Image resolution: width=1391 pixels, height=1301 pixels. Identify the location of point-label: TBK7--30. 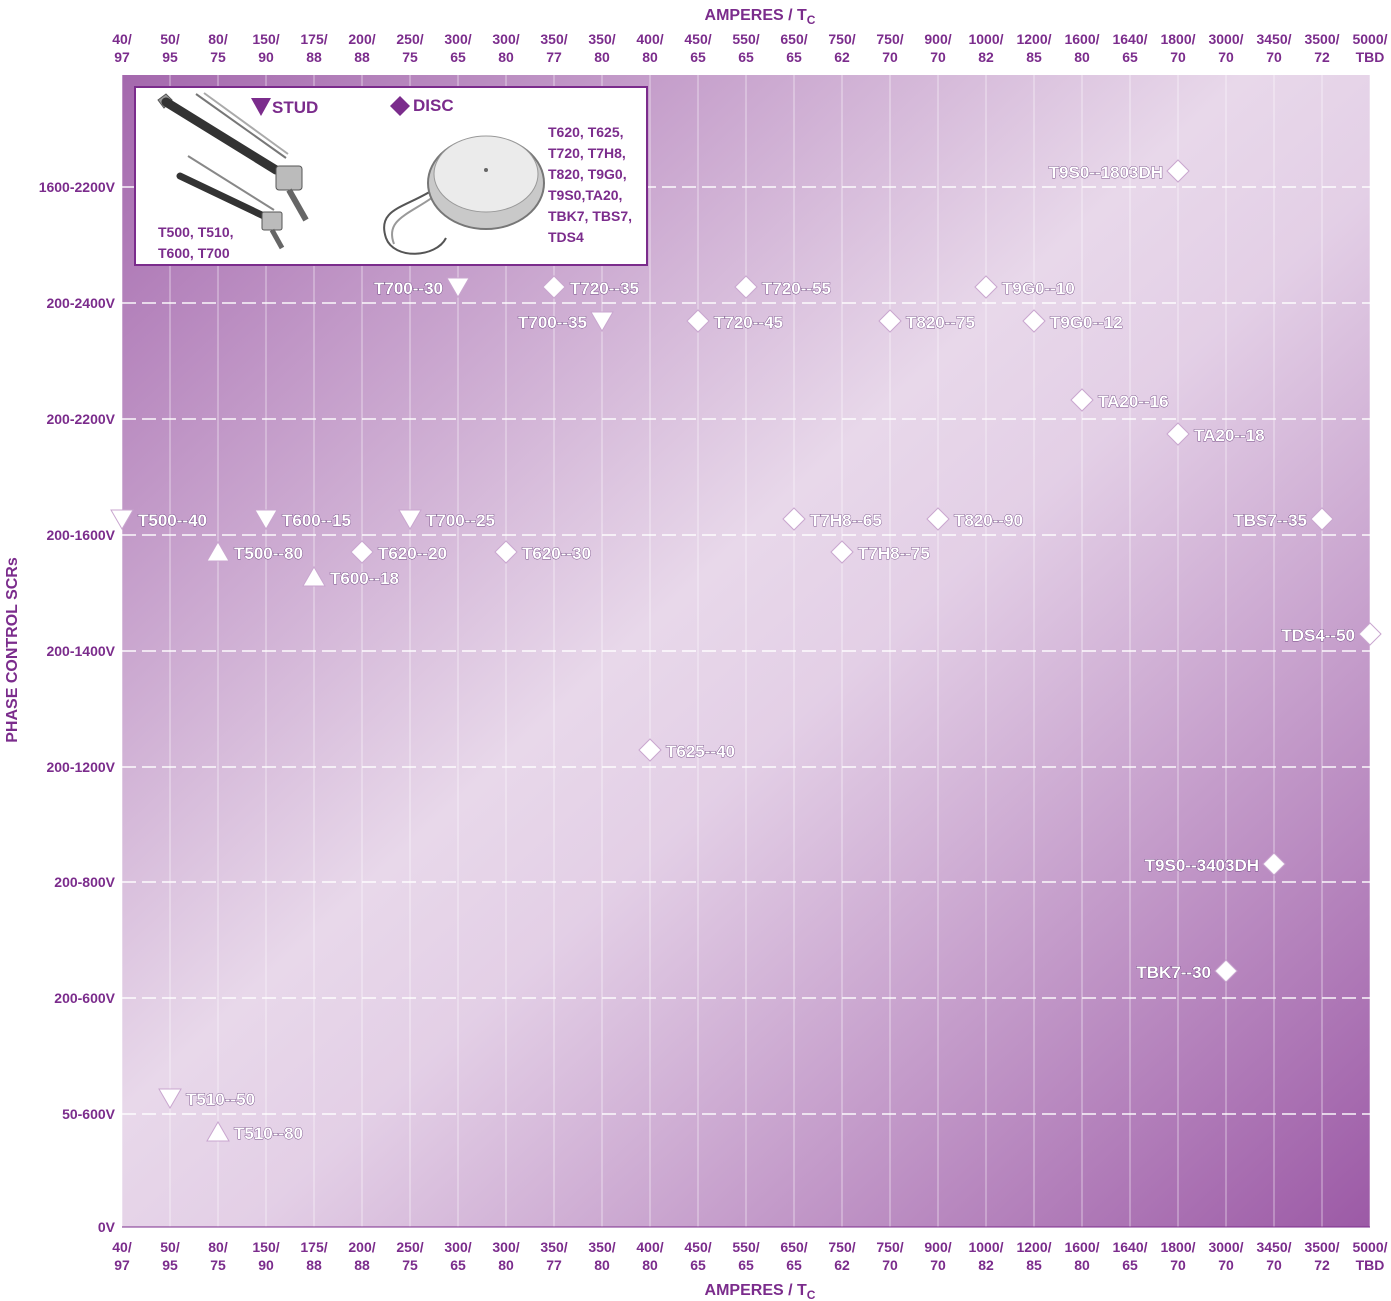
(1173, 972).